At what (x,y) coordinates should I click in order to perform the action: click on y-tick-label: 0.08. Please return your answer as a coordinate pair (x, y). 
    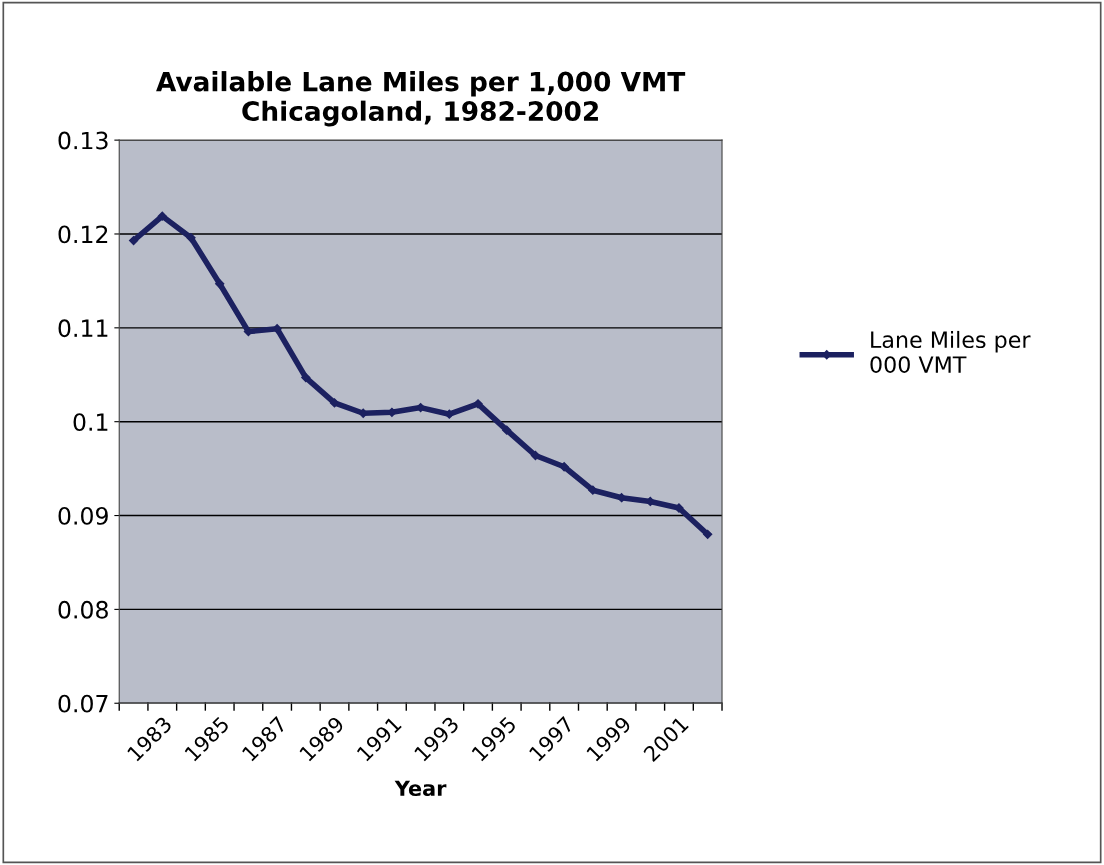
    Looking at the image, I should click on (83, 609).